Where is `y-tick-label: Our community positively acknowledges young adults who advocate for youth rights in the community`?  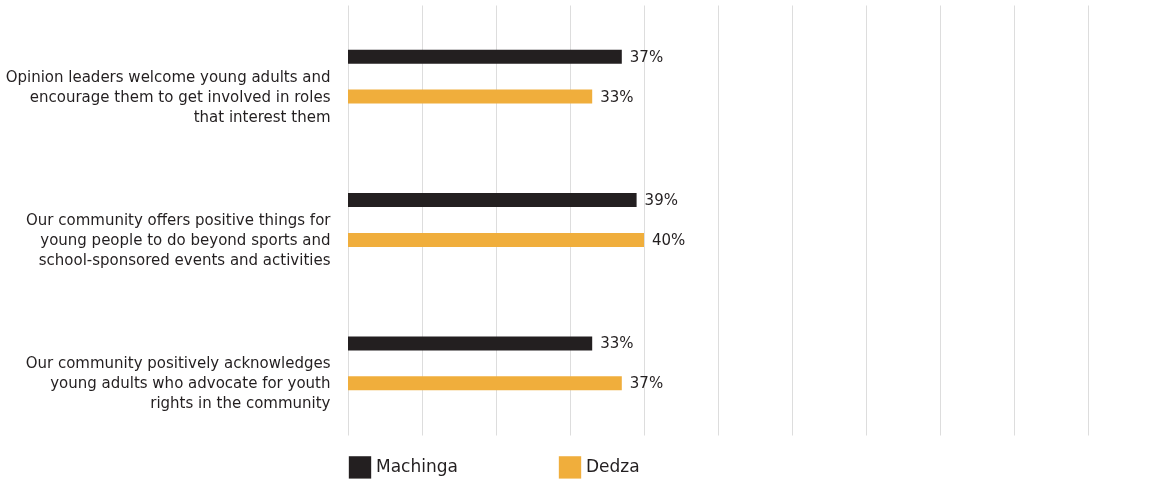 y-tick-label: Our community positively acknowledges young adults who advocate for youth rights in the community is located at coordinates (178, 383).